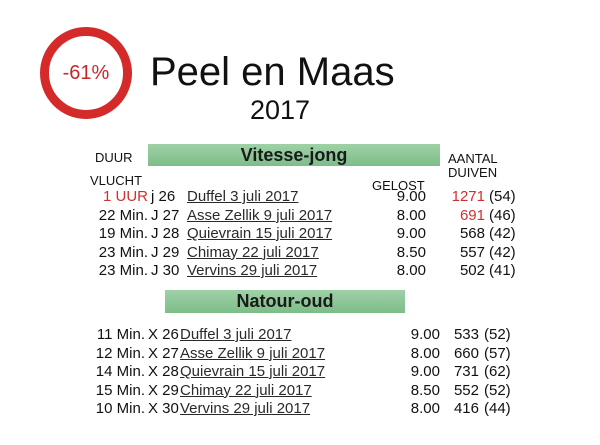 The image size is (600, 445). Describe the element at coordinates (123, 233) in the screenshot. I see `duration: 19 Min.` at that location.